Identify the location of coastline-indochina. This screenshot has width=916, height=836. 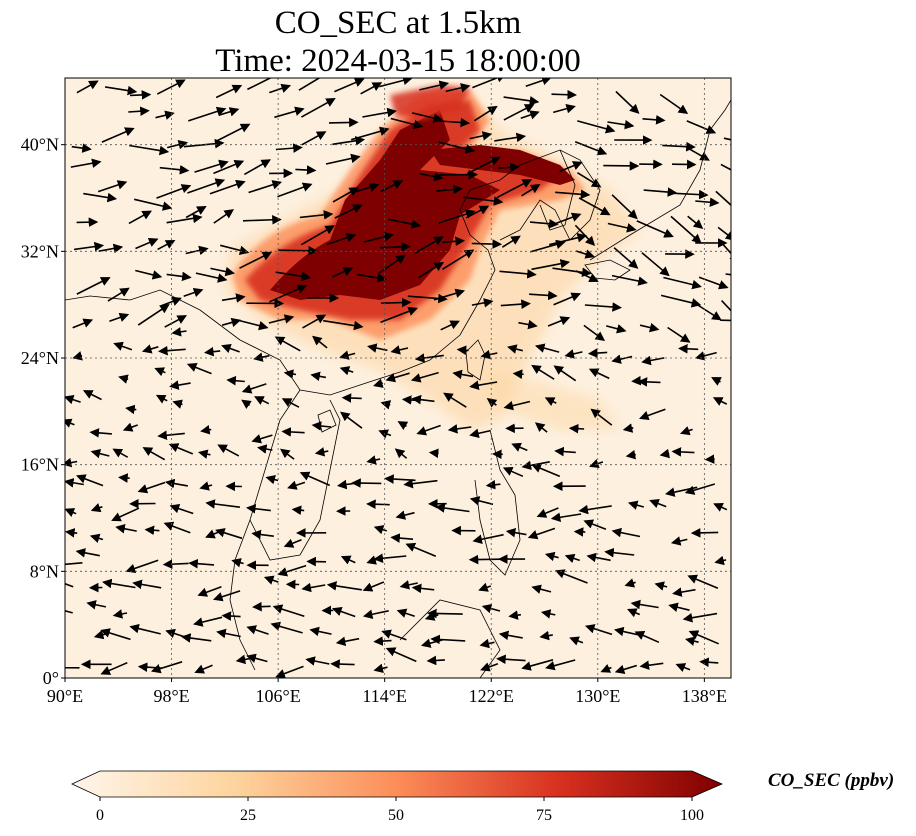
(295, 475).